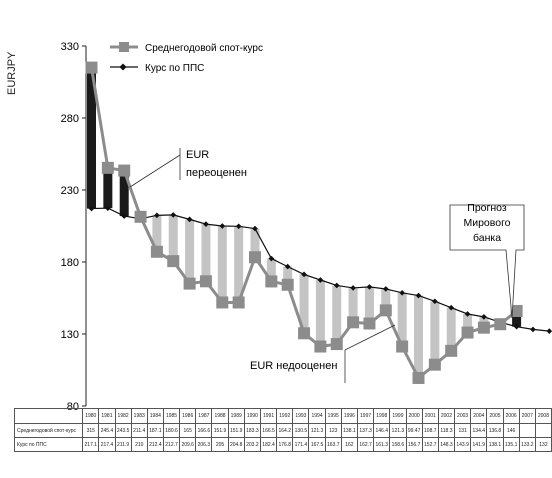  I want to click on table-ppp-cell: 212.7, so click(171, 444).